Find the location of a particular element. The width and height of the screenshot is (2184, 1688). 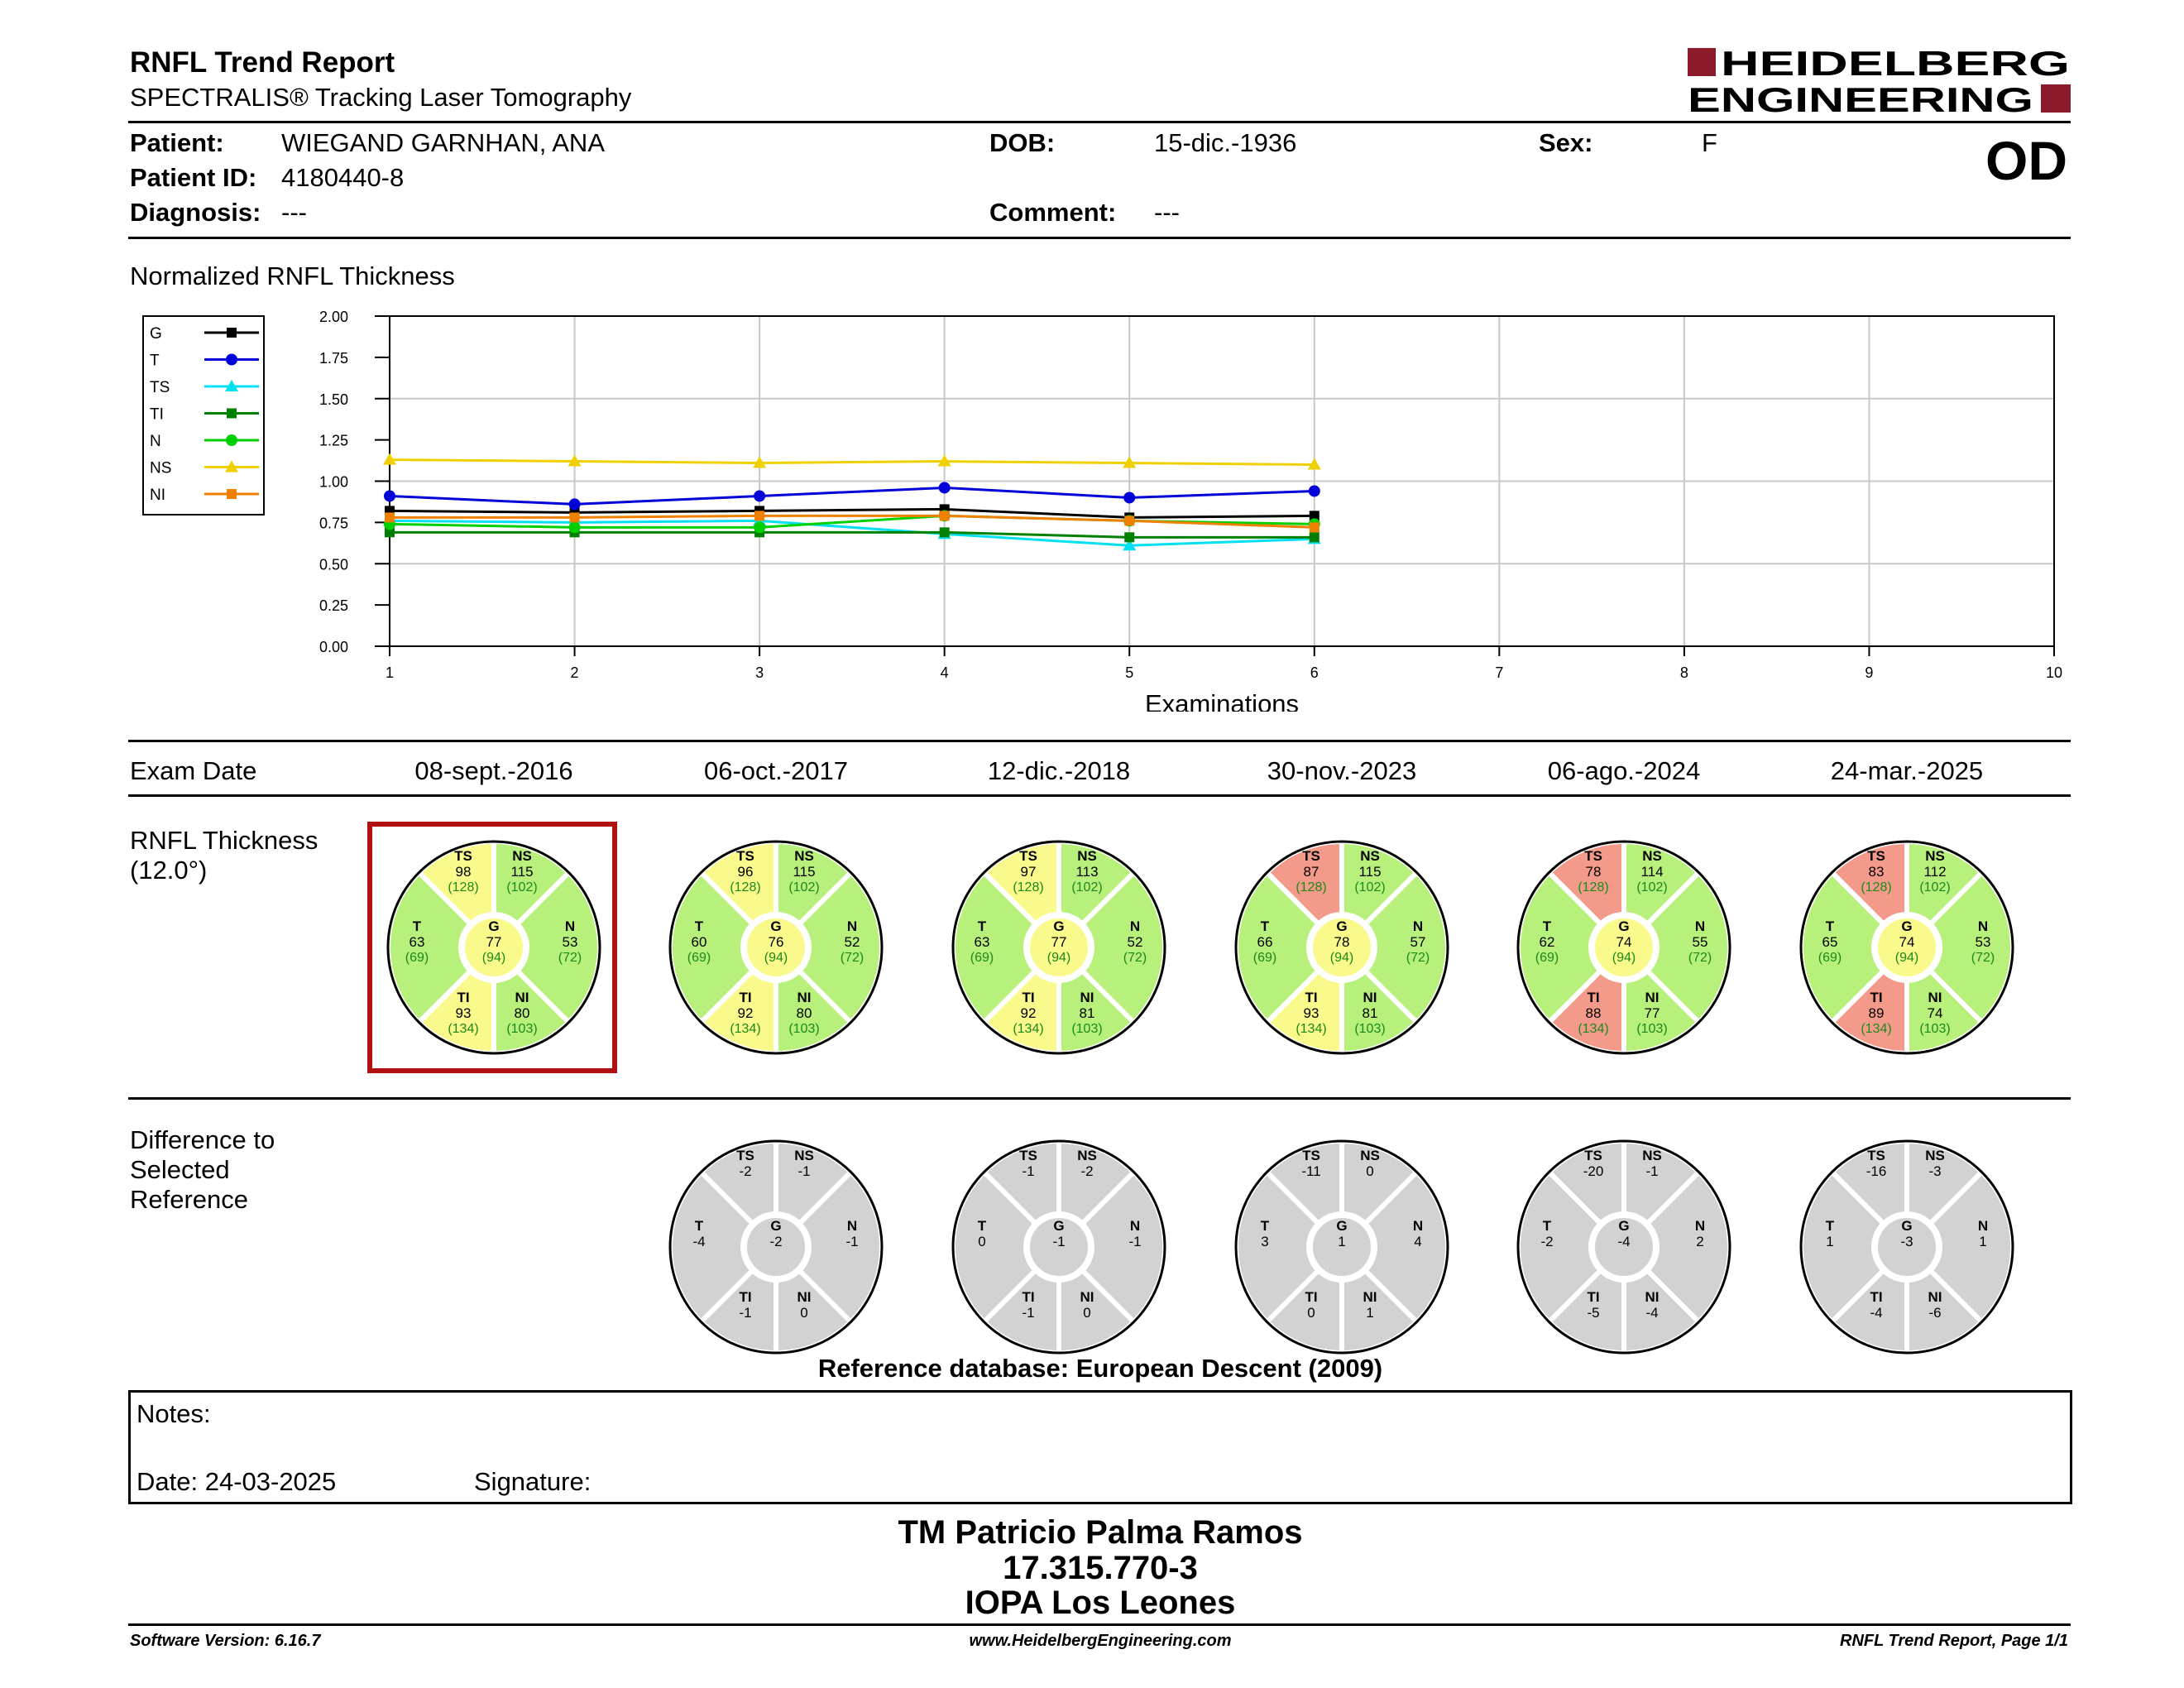

exam-date-6: 24-mar.-2025 is located at coordinates (1907, 770).